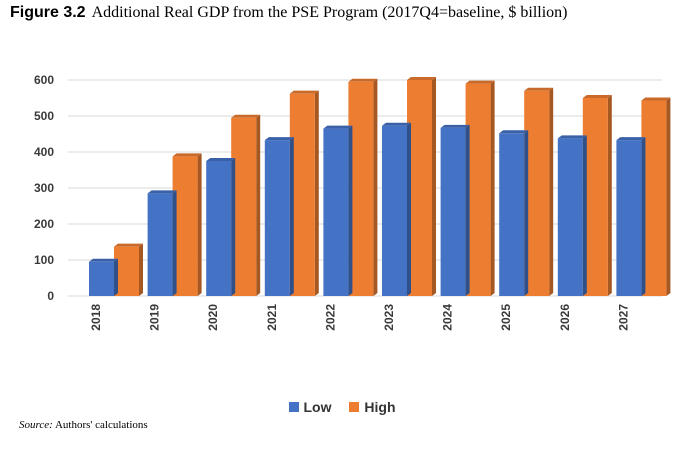 The image size is (684, 449). Describe the element at coordinates (317, 407) in the screenshot. I see `legend-label-low: Low` at that location.